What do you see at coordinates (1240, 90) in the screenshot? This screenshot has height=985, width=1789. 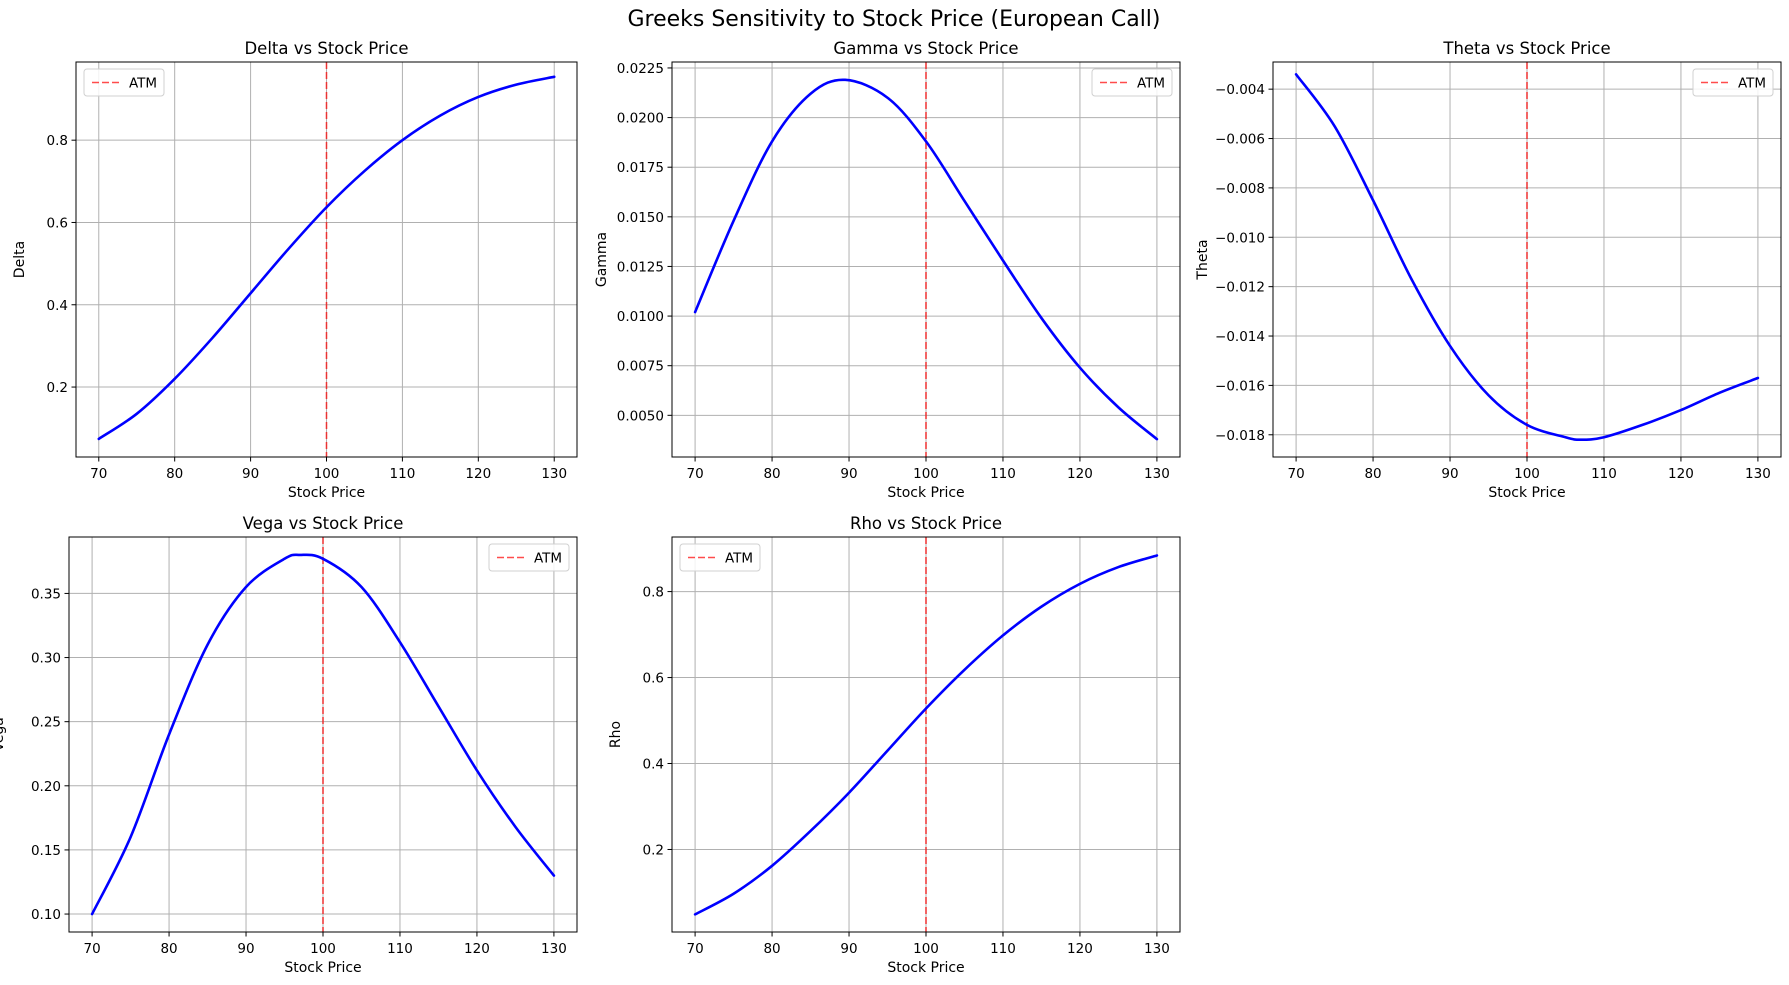 I see `y-tick-label: −0.004` at bounding box center [1240, 90].